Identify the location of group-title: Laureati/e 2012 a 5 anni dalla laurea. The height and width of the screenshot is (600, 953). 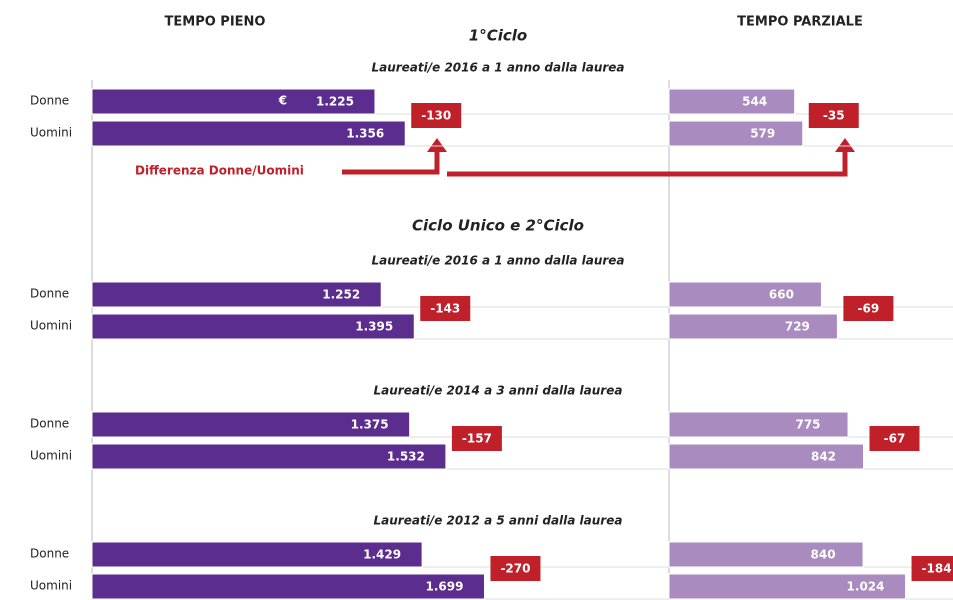
(498, 521).